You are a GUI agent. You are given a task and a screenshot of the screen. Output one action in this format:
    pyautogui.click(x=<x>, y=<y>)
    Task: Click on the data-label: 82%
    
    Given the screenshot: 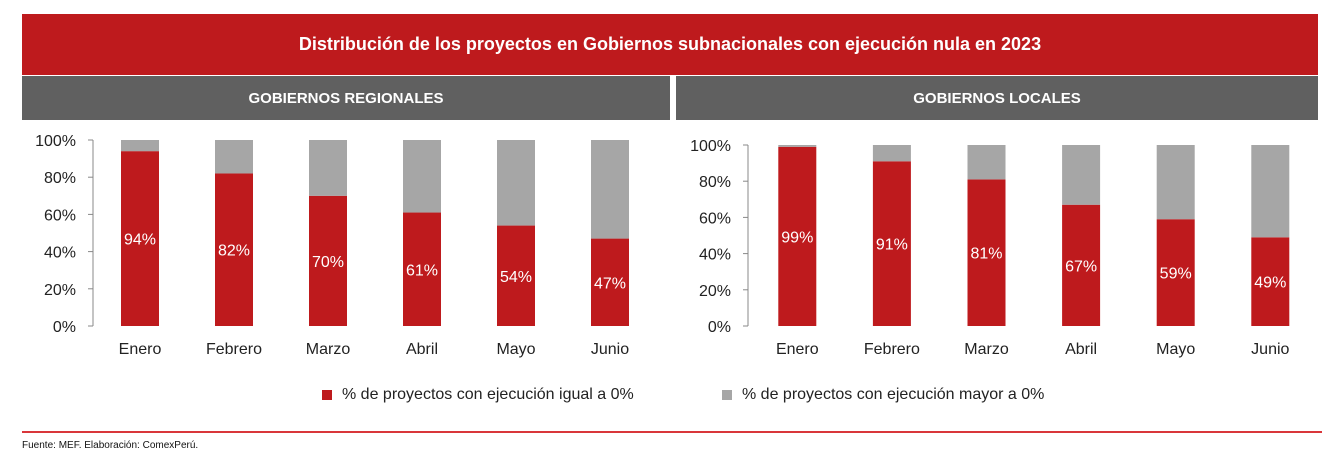 What is the action you would take?
    pyautogui.click(x=234, y=251)
    